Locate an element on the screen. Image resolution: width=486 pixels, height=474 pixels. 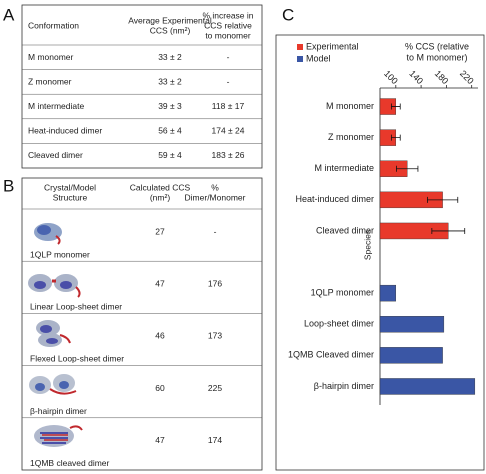
table-header: Average Experimental is located at coordinates (170, 20).